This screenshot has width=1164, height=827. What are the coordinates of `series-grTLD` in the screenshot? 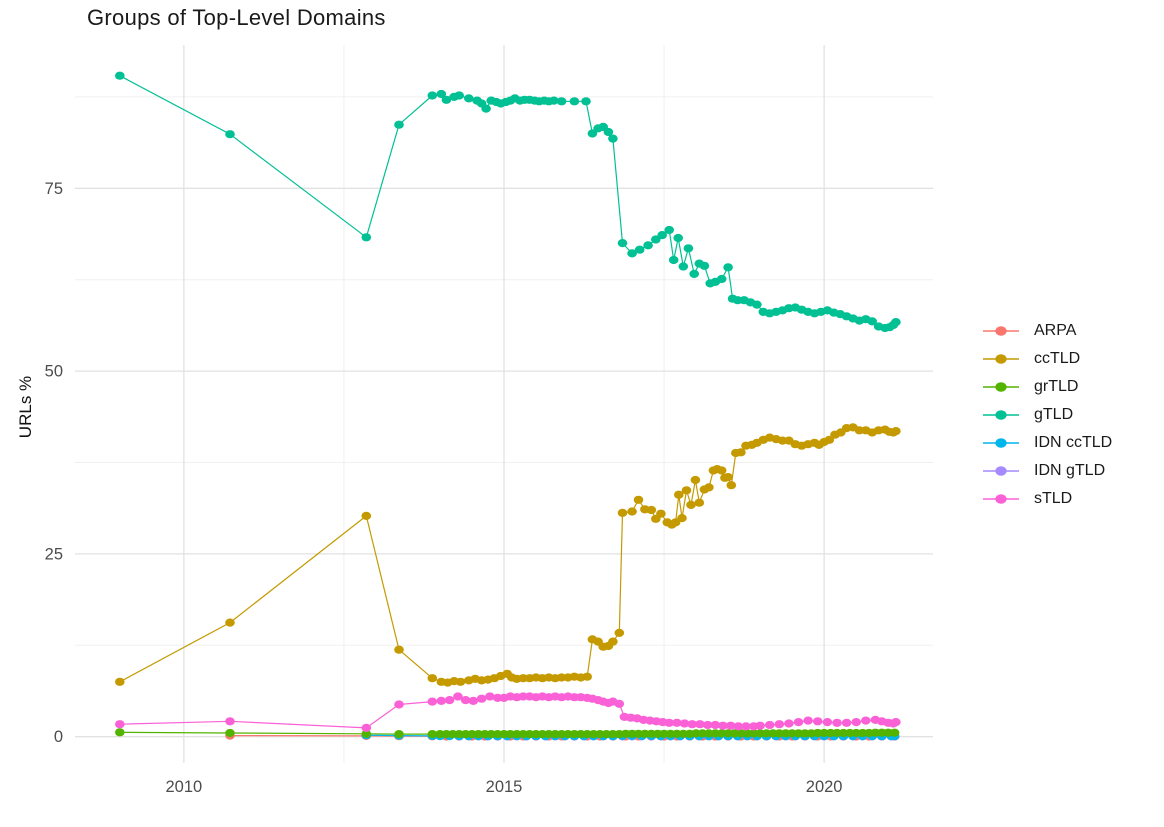 It's located at (507, 733).